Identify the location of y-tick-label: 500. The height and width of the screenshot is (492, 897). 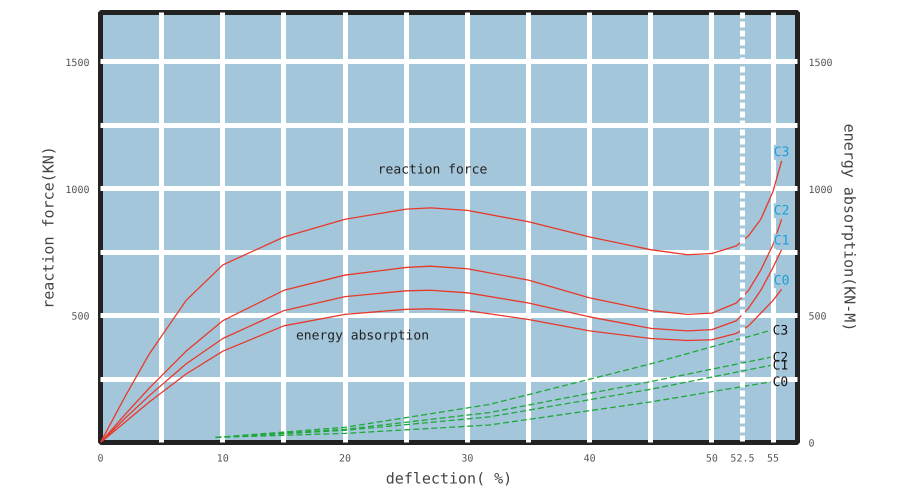
(80, 317).